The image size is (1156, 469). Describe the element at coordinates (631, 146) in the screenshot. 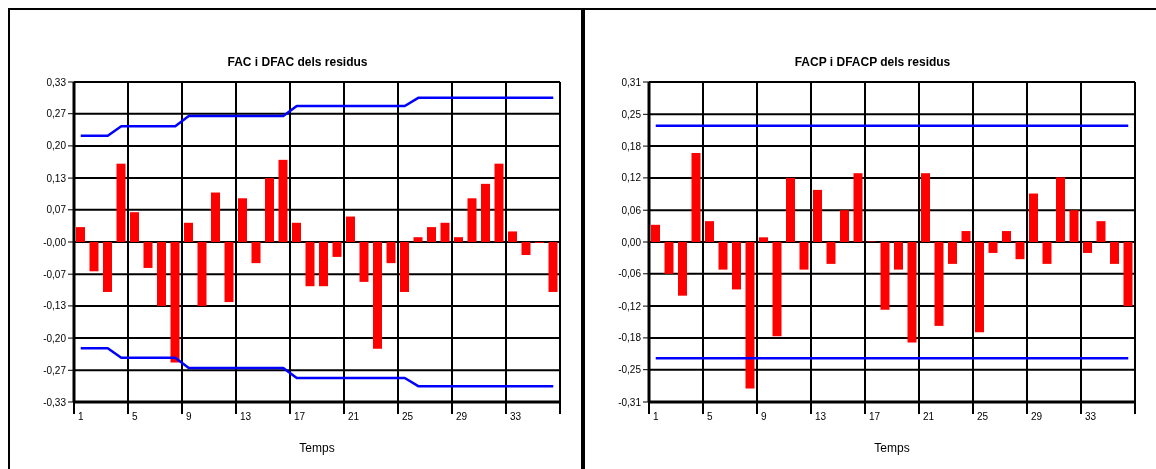

I see `y-tick-label: 0,18` at that location.